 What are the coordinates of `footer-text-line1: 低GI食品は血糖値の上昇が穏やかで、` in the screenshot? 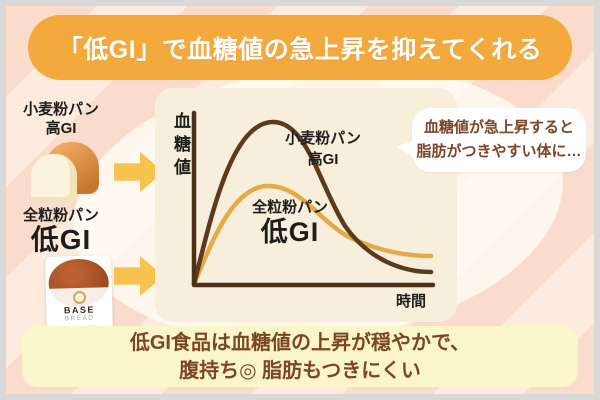 It's located at (300, 342).